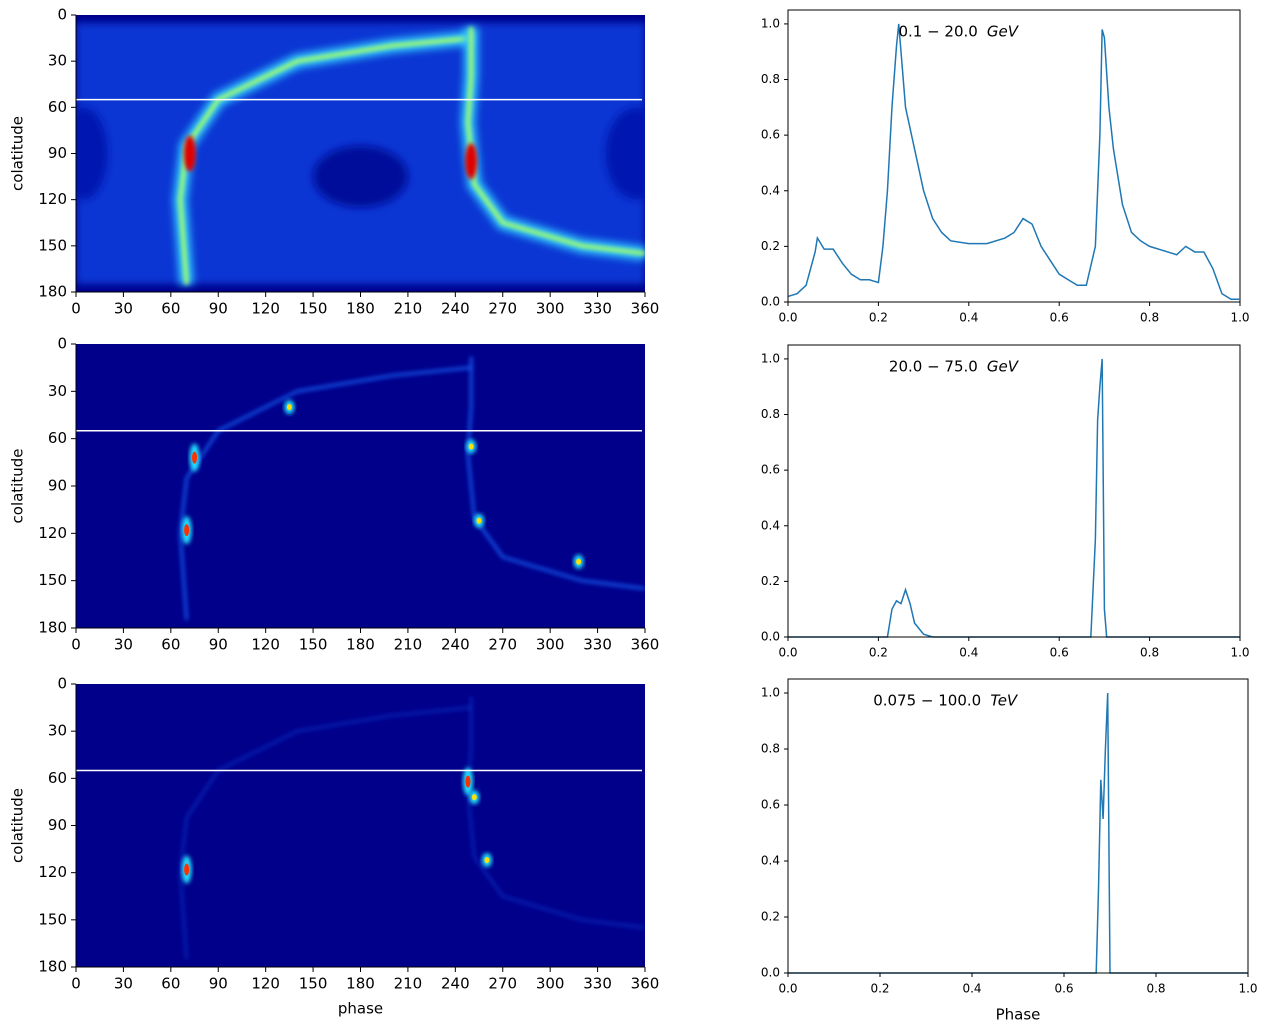 Image resolution: width=1270 pixels, height=1025 pixels. I want to click on x-tick-label: 150, so click(313, 984).